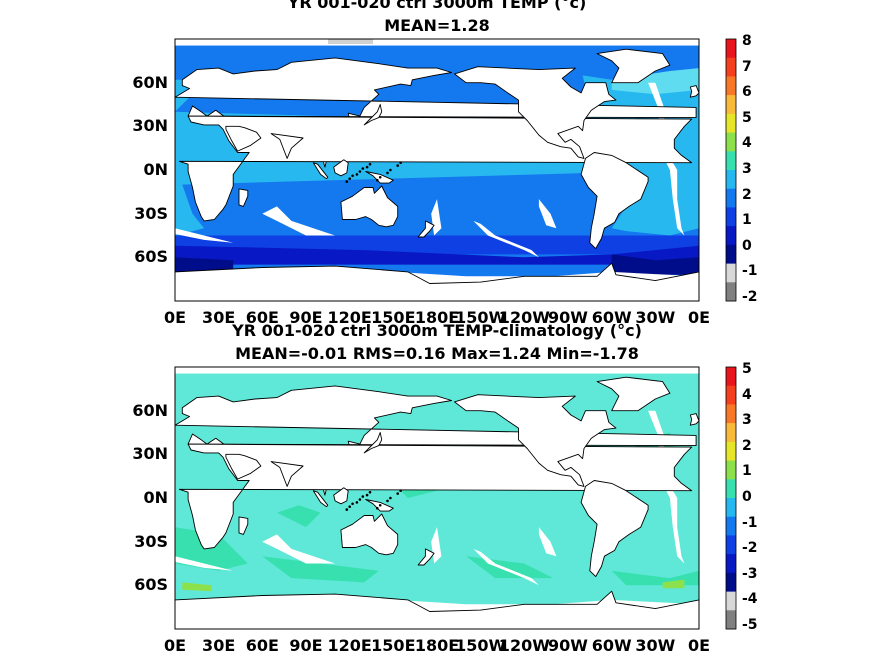  Describe the element at coordinates (243, 525) in the screenshot. I see `land-madagascar` at that location.